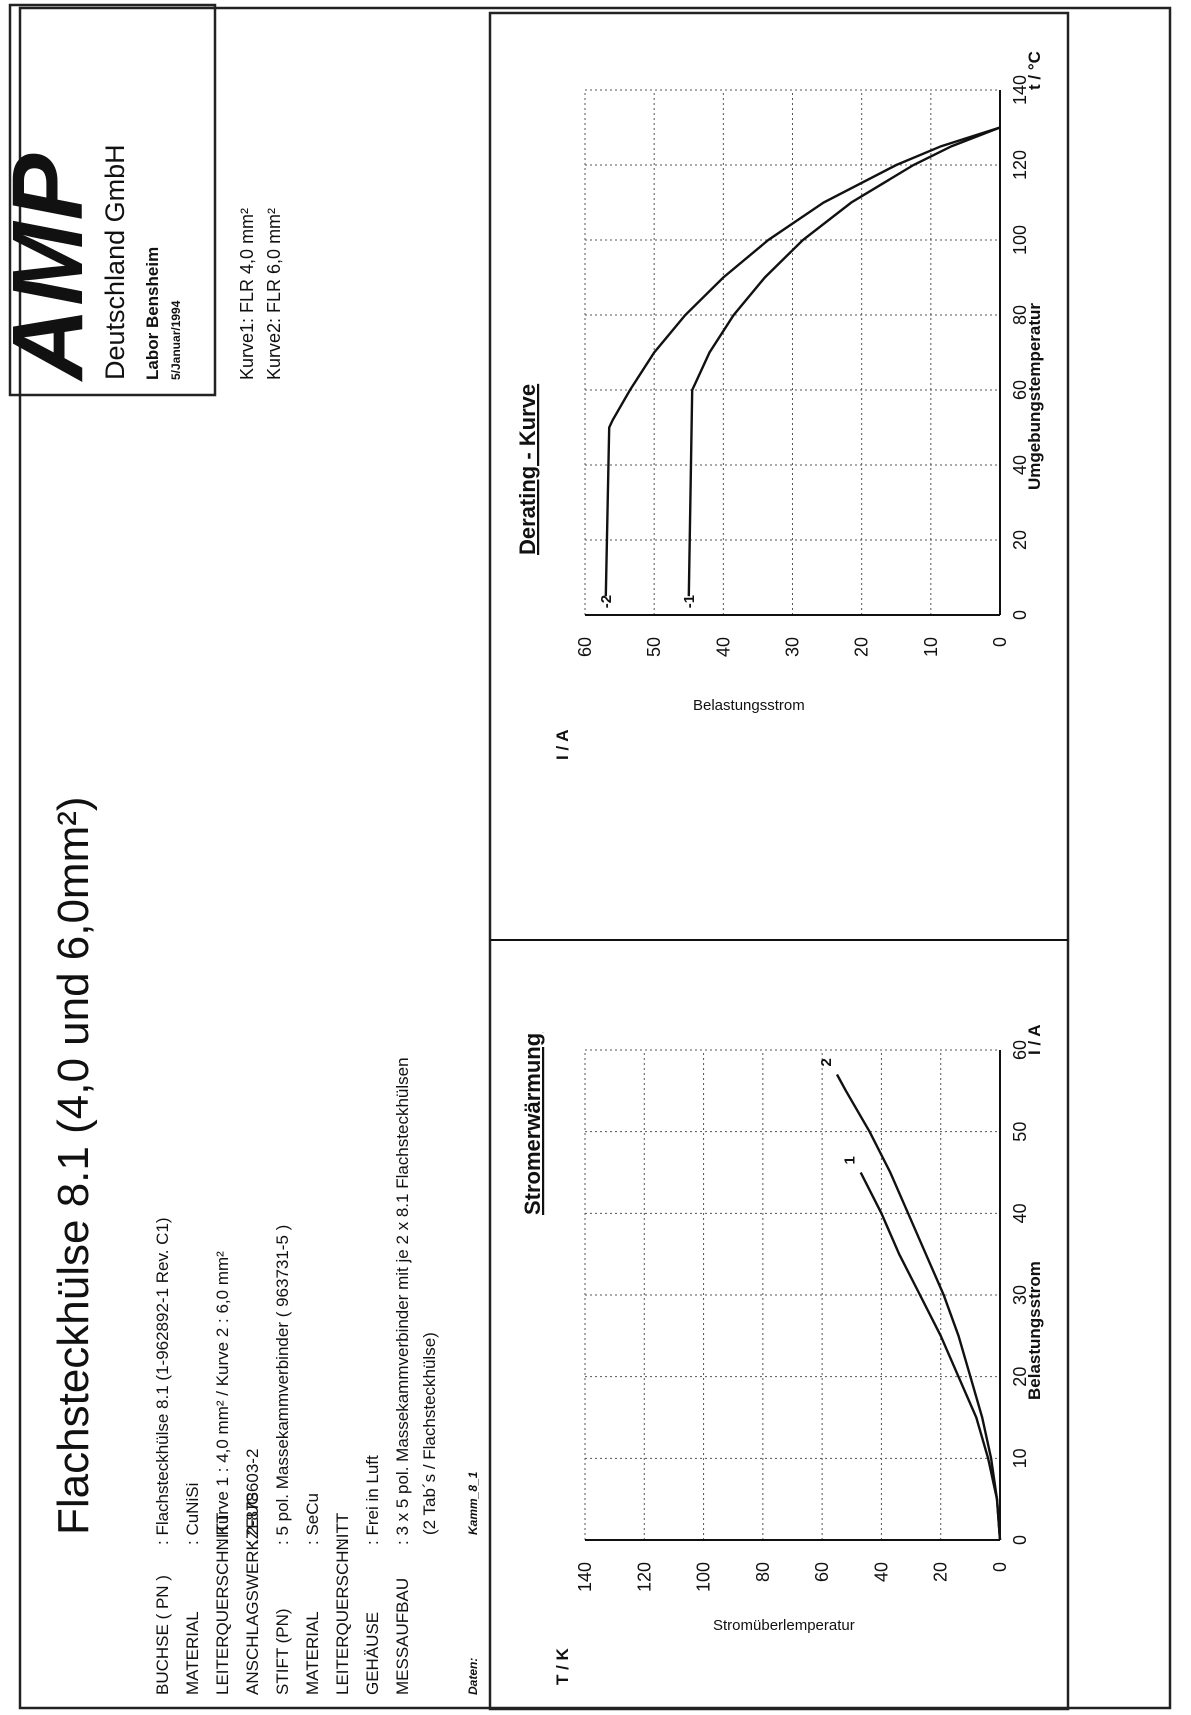 The height and width of the screenshot is (1715, 1191). I want to click on spec-value-extra: (2 Tab´s / Flachsteckhülse), so click(429, 1433).